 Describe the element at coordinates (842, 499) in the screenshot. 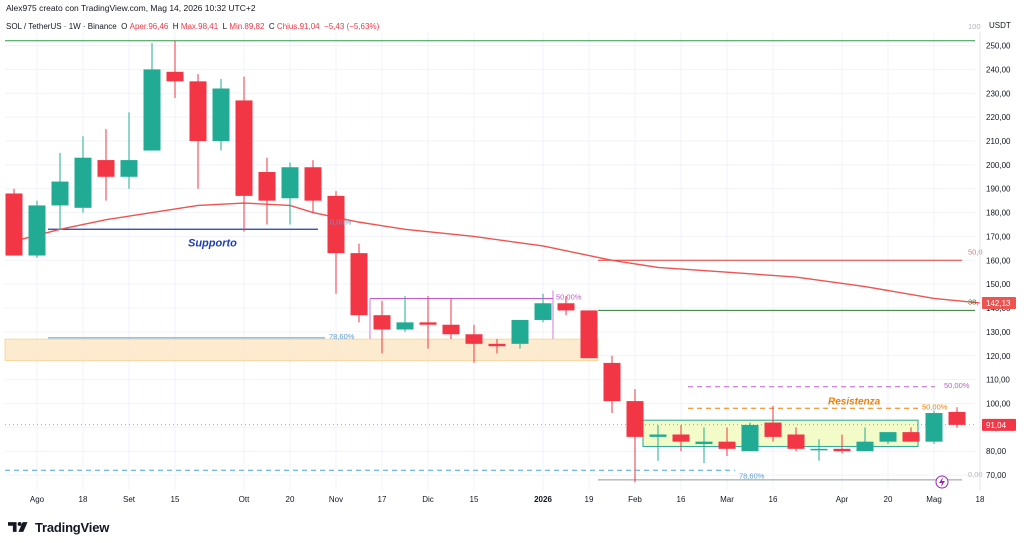

I see `time-tick-label: Apr` at that location.